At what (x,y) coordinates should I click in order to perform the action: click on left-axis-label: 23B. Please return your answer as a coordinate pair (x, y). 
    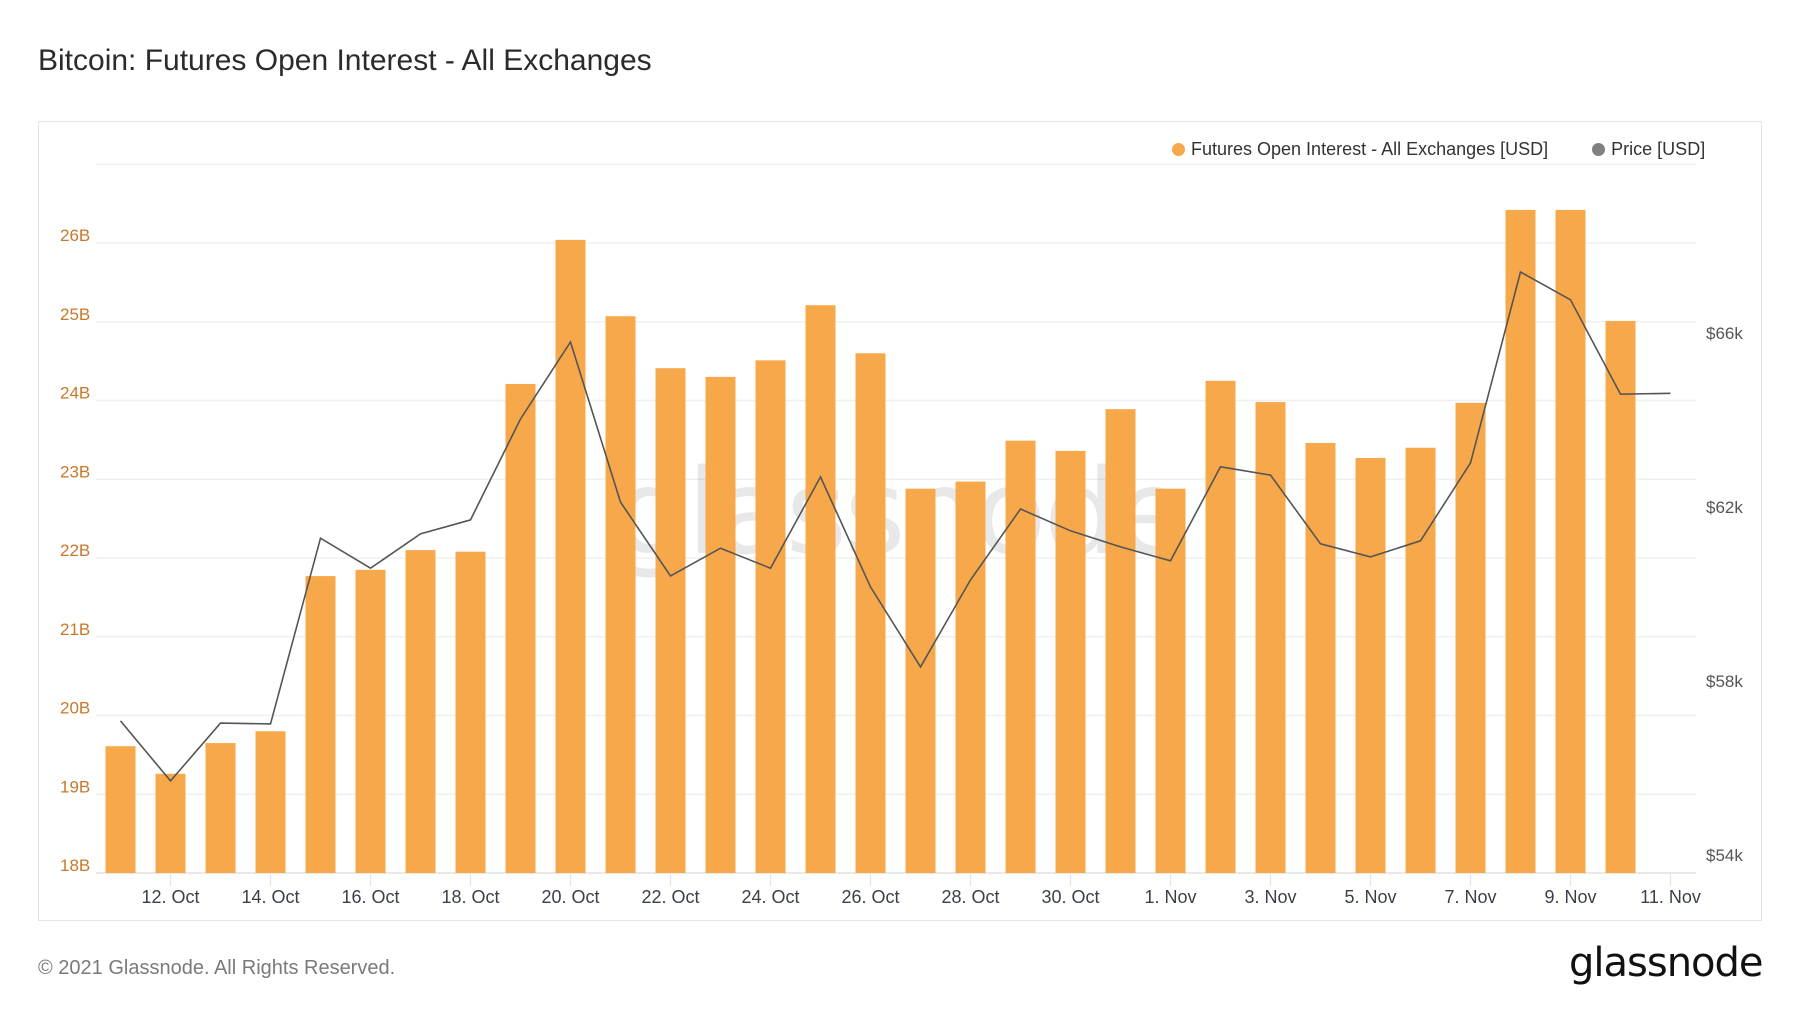
    Looking at the image, I should click on (75, 471).